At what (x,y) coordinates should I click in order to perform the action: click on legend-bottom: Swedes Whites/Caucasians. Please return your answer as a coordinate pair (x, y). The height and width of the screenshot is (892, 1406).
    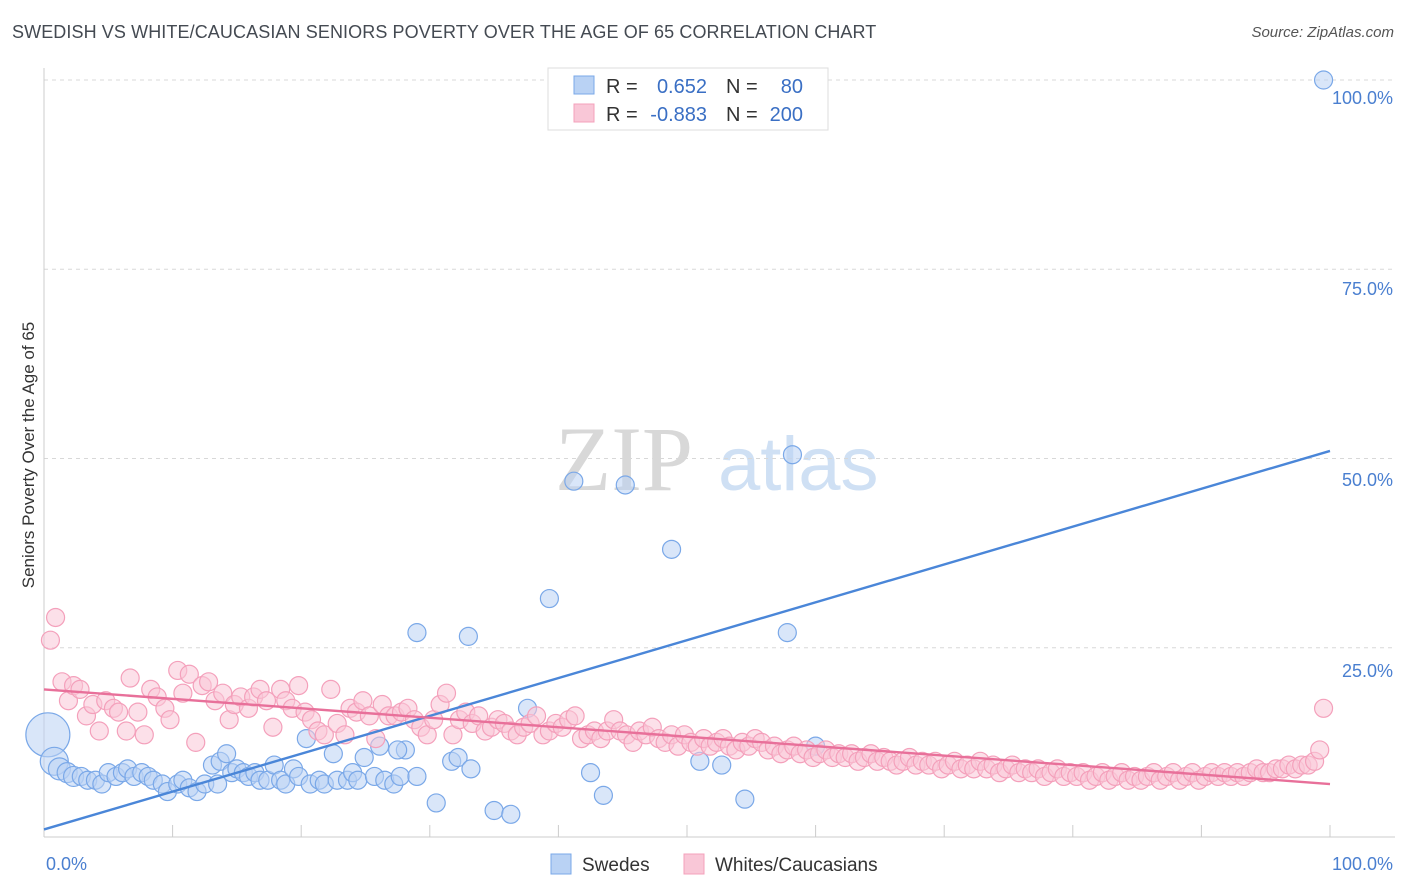
    Looking at the image, I should click on (714, 864).